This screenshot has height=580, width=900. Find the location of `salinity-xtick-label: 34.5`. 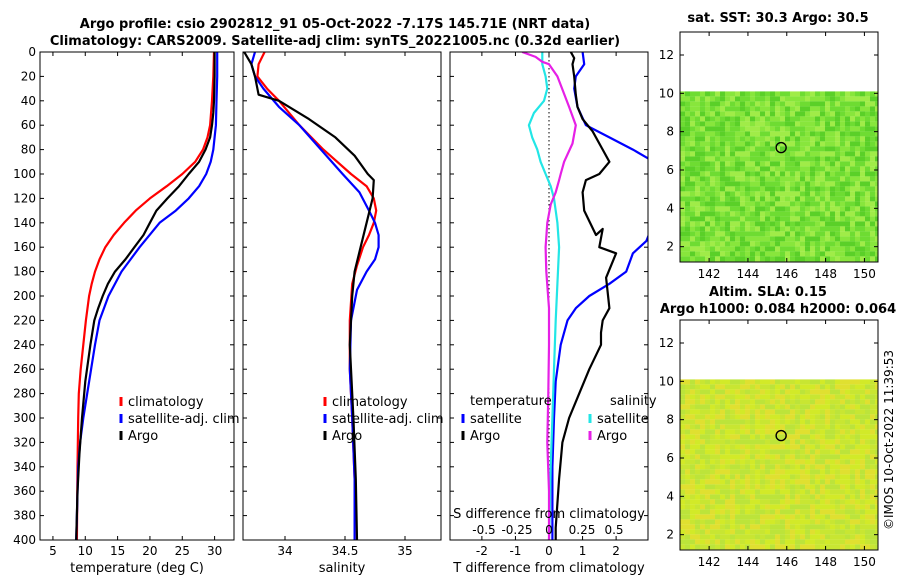

salinity-xtick-label: 34.5 is located at coordinates (345, 551).